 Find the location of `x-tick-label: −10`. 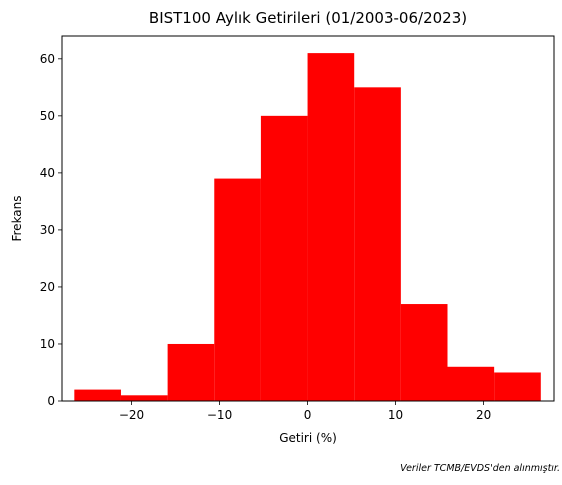

x-tick-label: −10 is located at coordinates (219, 415).